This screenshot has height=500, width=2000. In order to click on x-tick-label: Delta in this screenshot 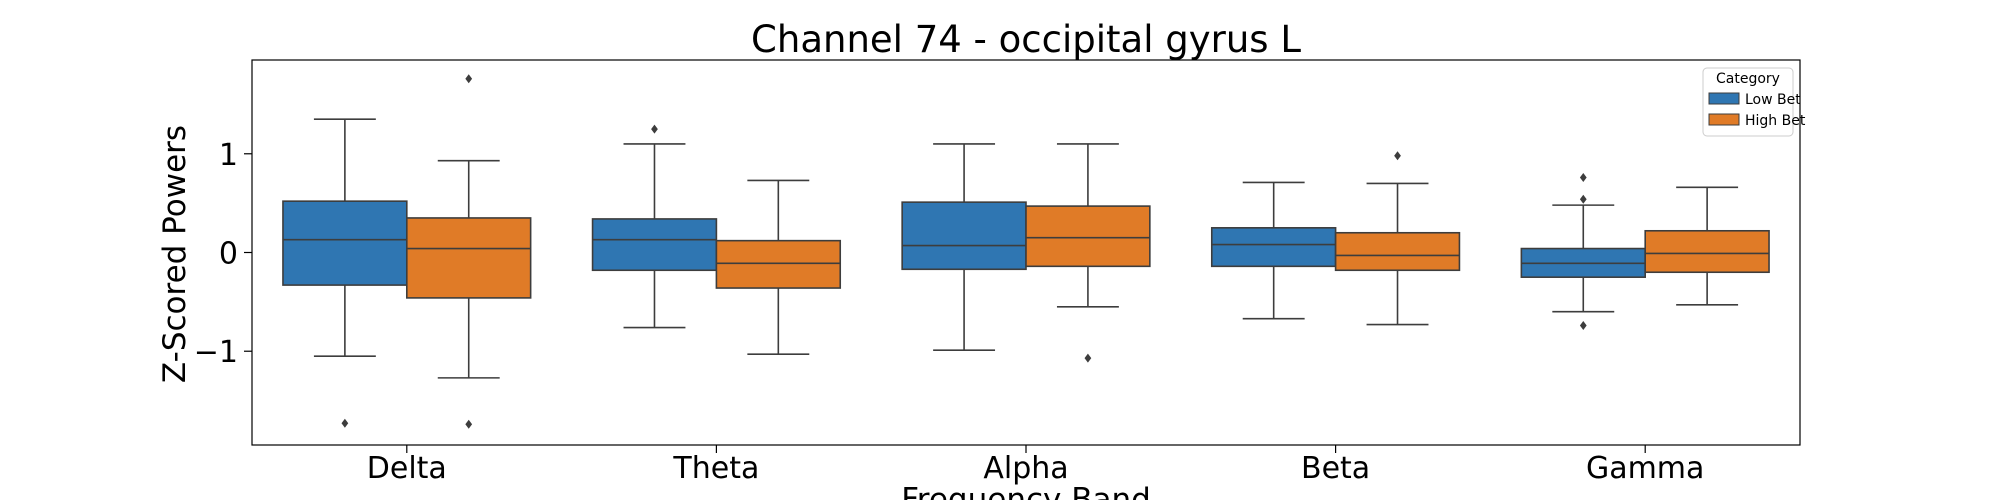, I will do `click(407, 468)`.